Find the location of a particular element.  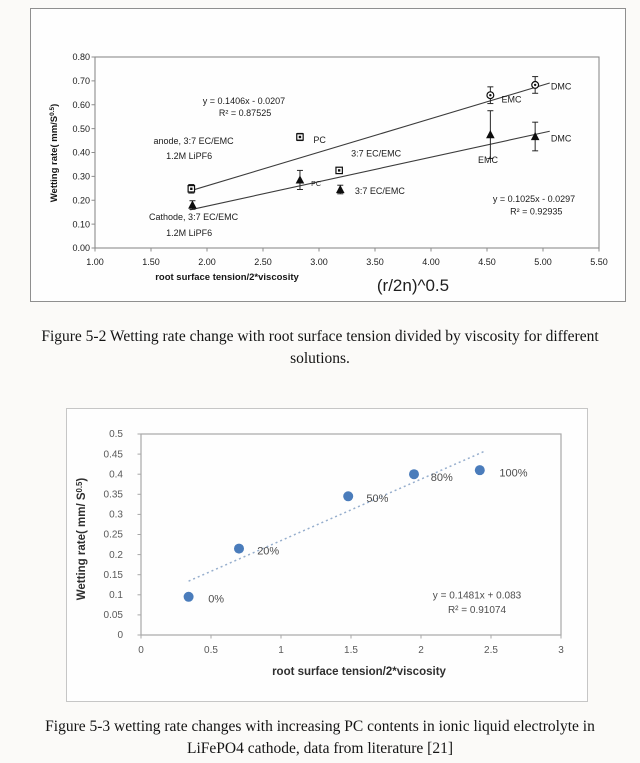

y-tick-label: 0.20 is located at coordinates (81, 200).